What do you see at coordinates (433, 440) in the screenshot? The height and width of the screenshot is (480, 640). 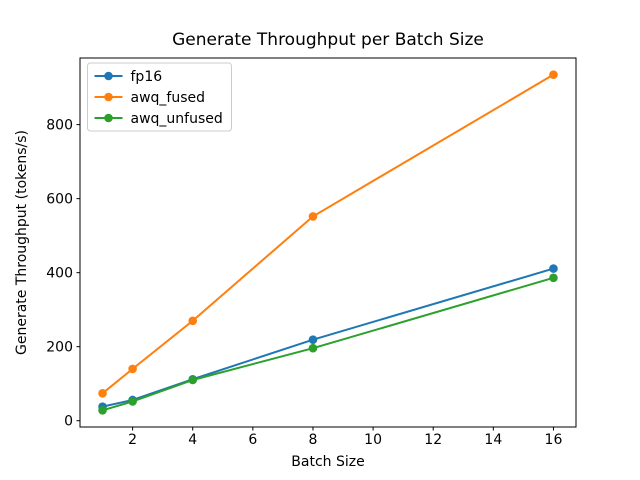 I see `x-tick-label: 12` at bounding box center [433, 440].